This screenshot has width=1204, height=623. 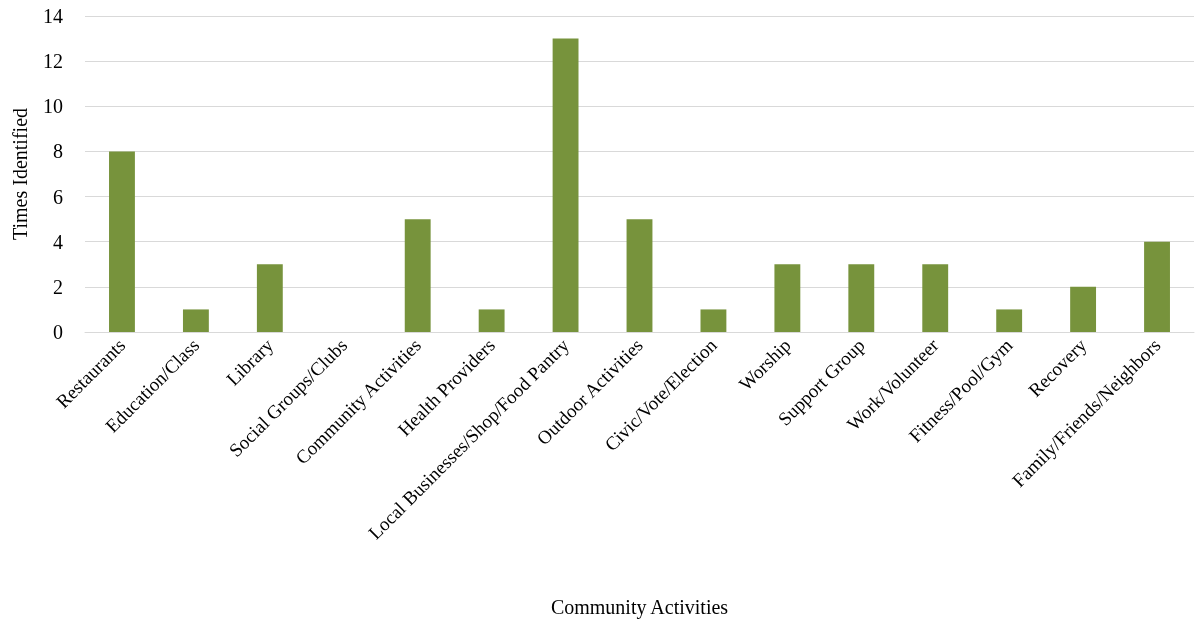 What do you see at coordinates (58, 196) in the screenshot?
I see `y-tick-label: 6` at bounding box center [58, 196].